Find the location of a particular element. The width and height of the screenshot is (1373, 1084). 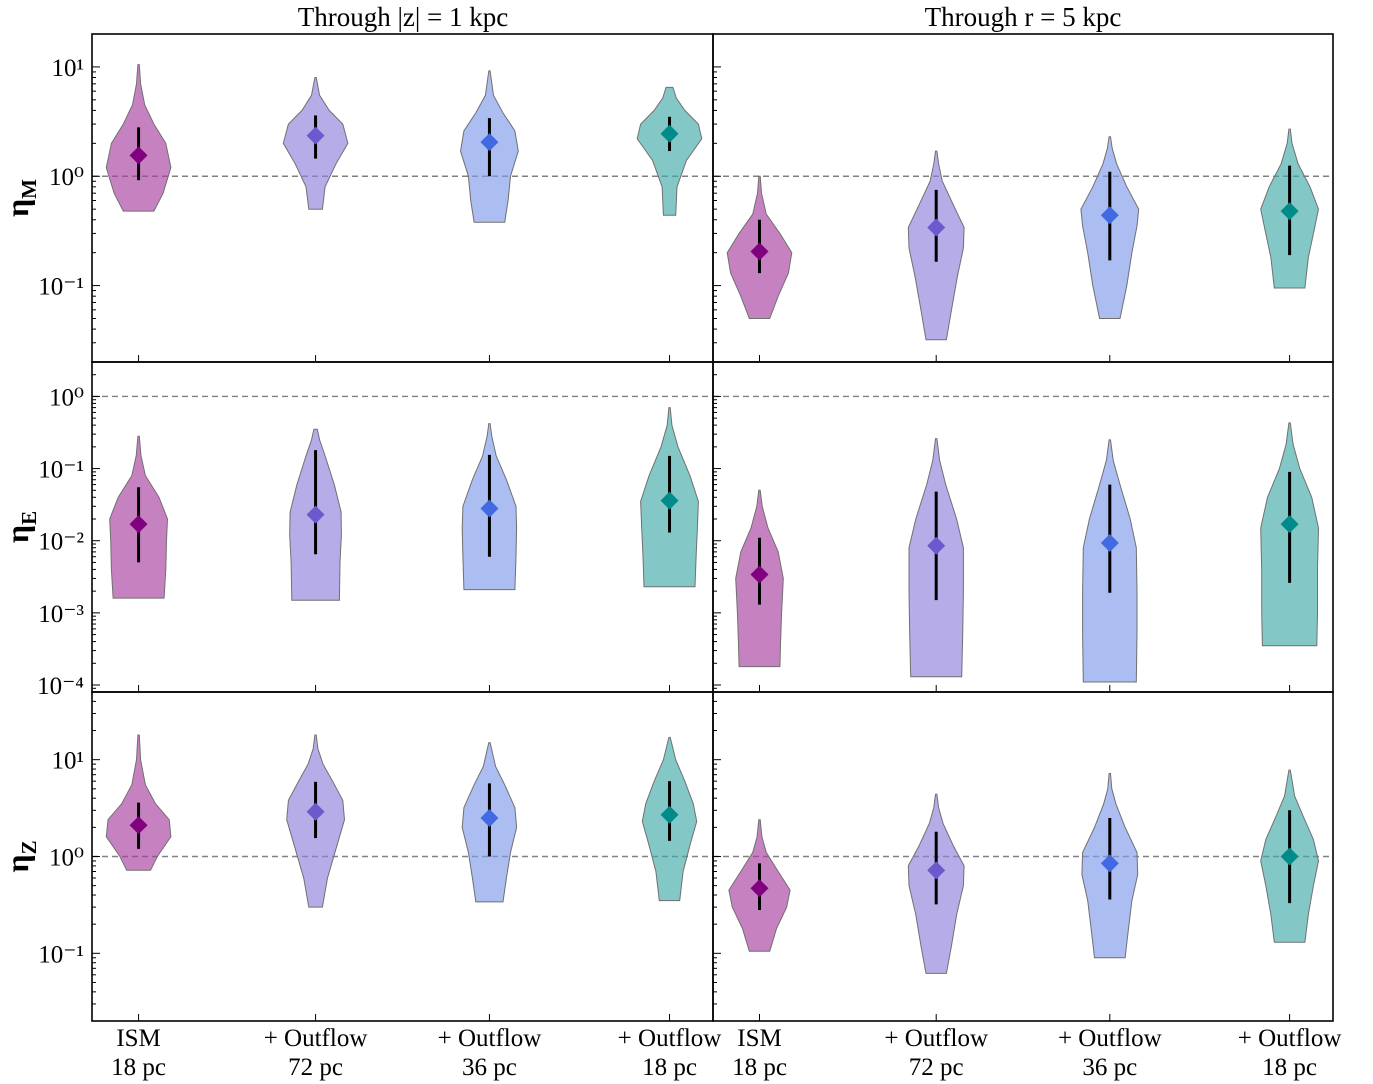

column-titles: Through |z| = 1 kpc Through r = 5 kpc is located at coordinates (710, 17).